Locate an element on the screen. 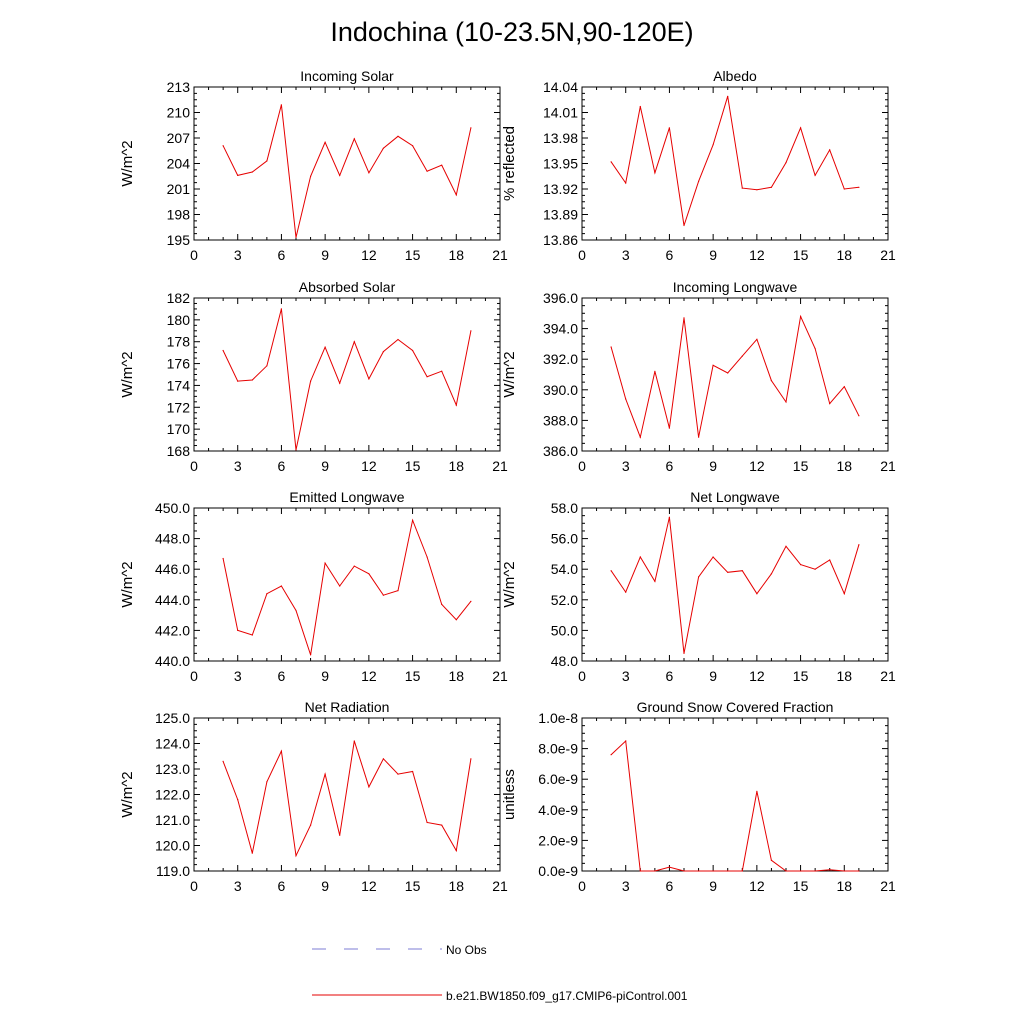 Image resolution: width=1024 pixels, height=1024 pixels. y-tick-label: 54.0 is located at coordinates (564, 569).